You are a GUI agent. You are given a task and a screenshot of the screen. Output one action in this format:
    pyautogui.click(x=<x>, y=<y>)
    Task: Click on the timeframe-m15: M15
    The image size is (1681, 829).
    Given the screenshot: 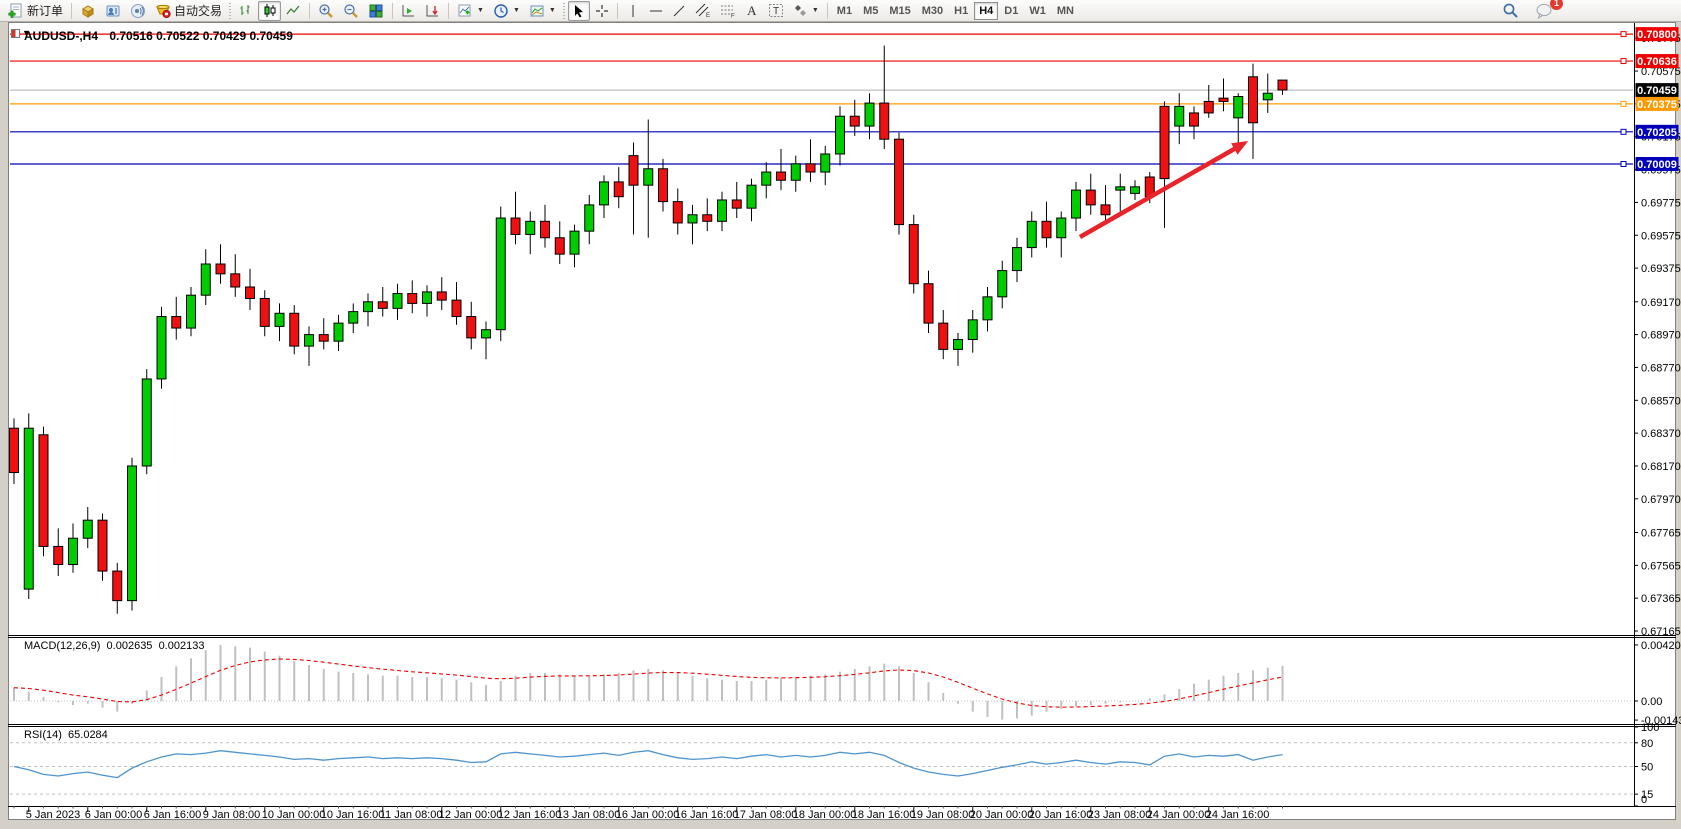 What is the action you would take?
    pyautogui.click(x=900, y=10)
    